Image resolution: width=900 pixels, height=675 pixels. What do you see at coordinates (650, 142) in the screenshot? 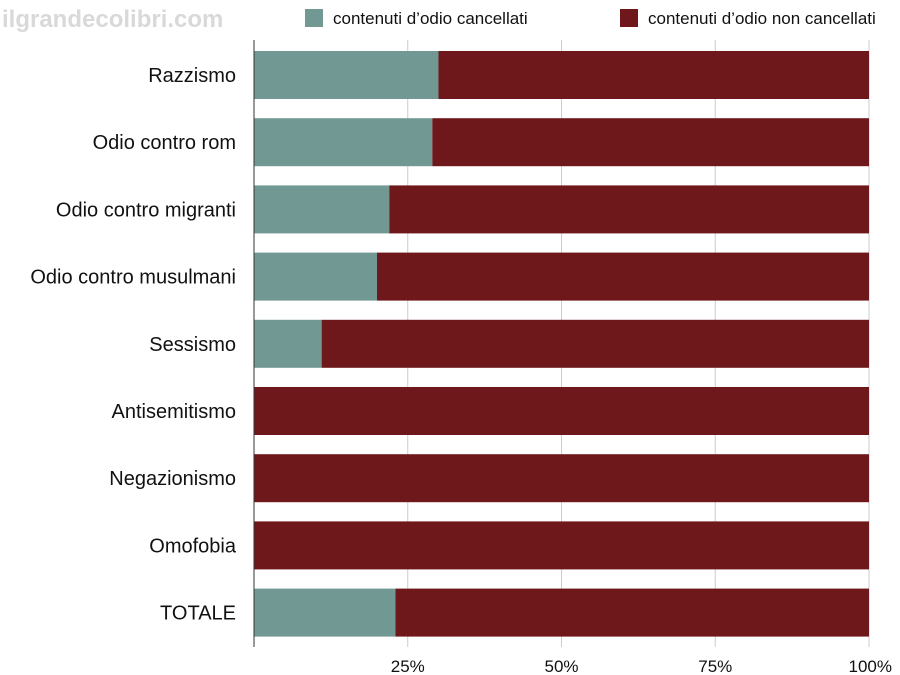
I see `bar-odio-contro-rom-not-deleted` at bounding box center [650, 142].